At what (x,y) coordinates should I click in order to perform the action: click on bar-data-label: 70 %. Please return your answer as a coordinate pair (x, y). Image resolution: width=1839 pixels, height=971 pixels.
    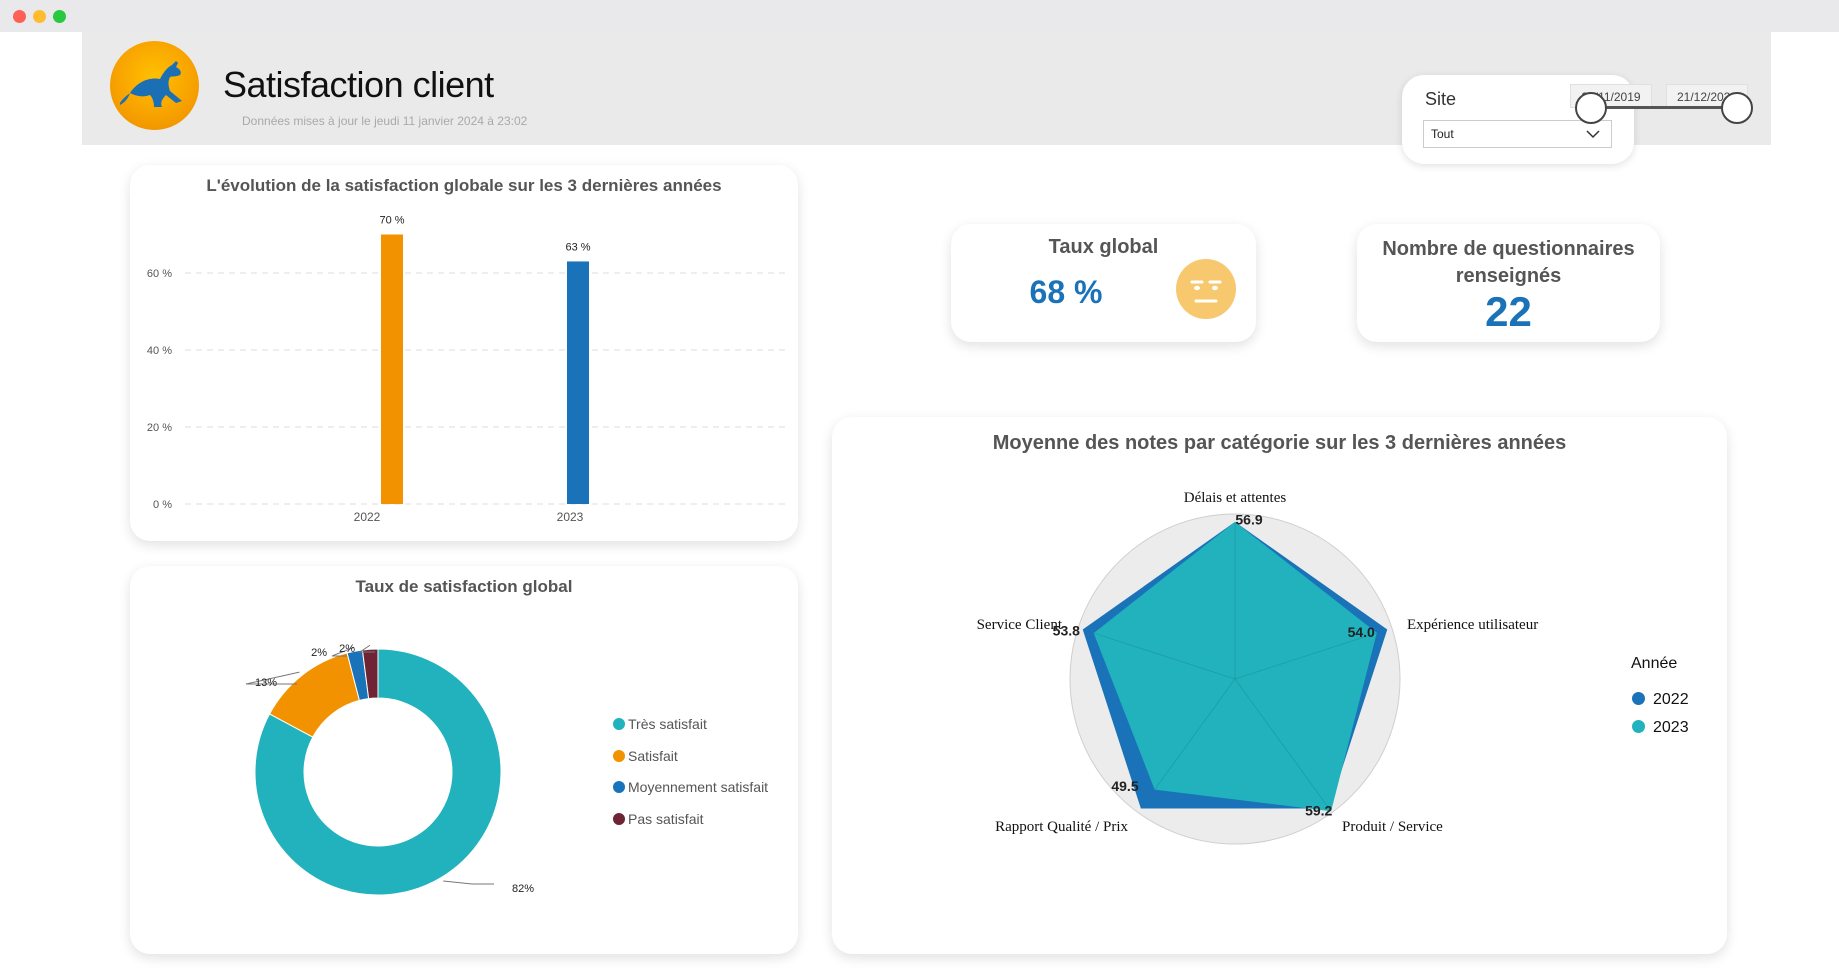
    Looking at the image, I should click on (391, 221).